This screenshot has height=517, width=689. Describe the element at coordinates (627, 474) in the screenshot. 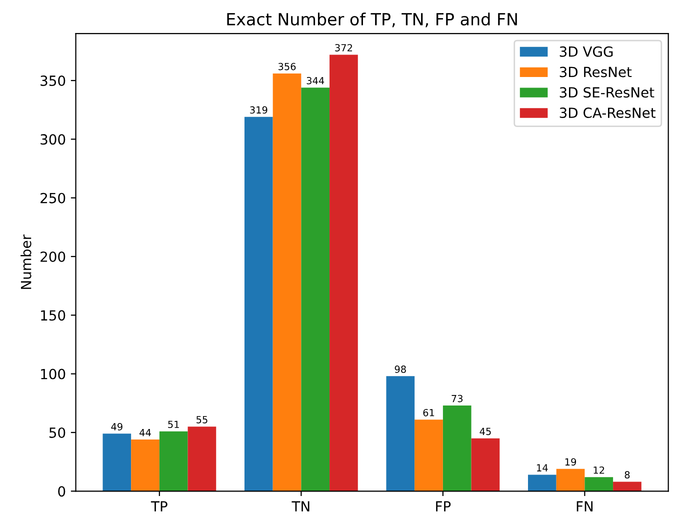

I see `data-label: 8` at that location.